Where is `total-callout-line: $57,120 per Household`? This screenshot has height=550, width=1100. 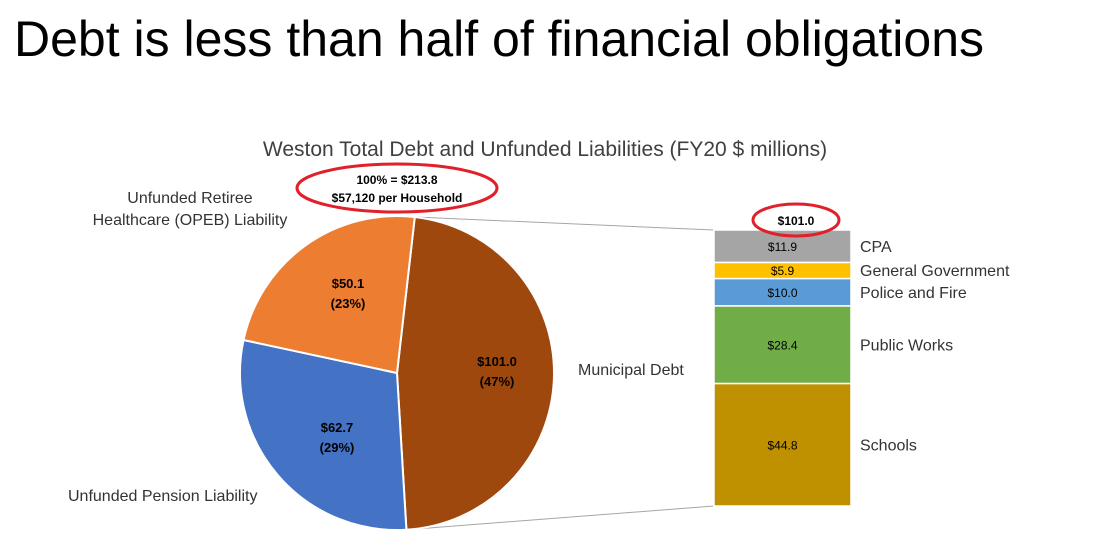 total-callout-line: $57,120 per Household is located at coordinates (397, 198).